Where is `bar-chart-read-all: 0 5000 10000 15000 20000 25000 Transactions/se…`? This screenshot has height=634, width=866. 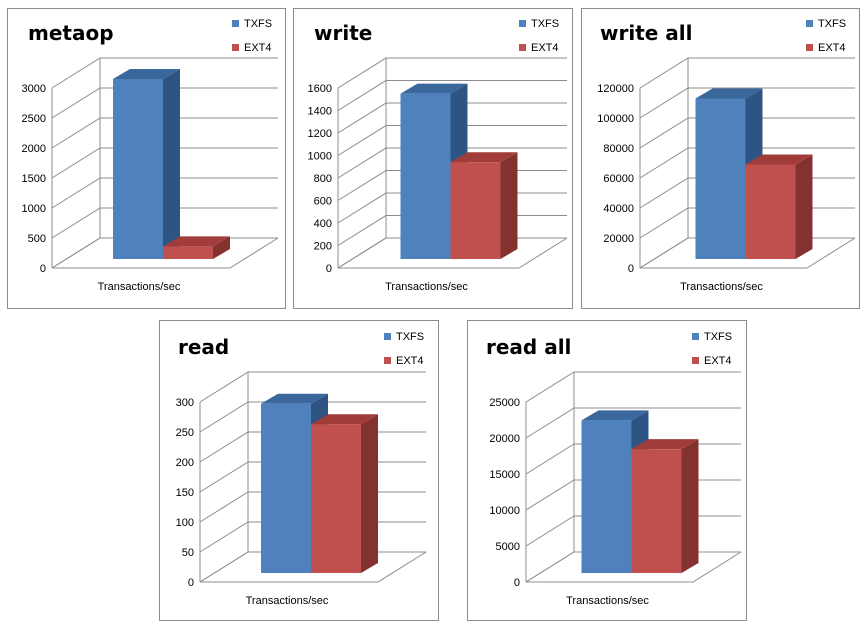 bar-chart-read-all: 0 5000 10000 15000 20000 25000 Transactions/se… is located at coordinates (615, 489).